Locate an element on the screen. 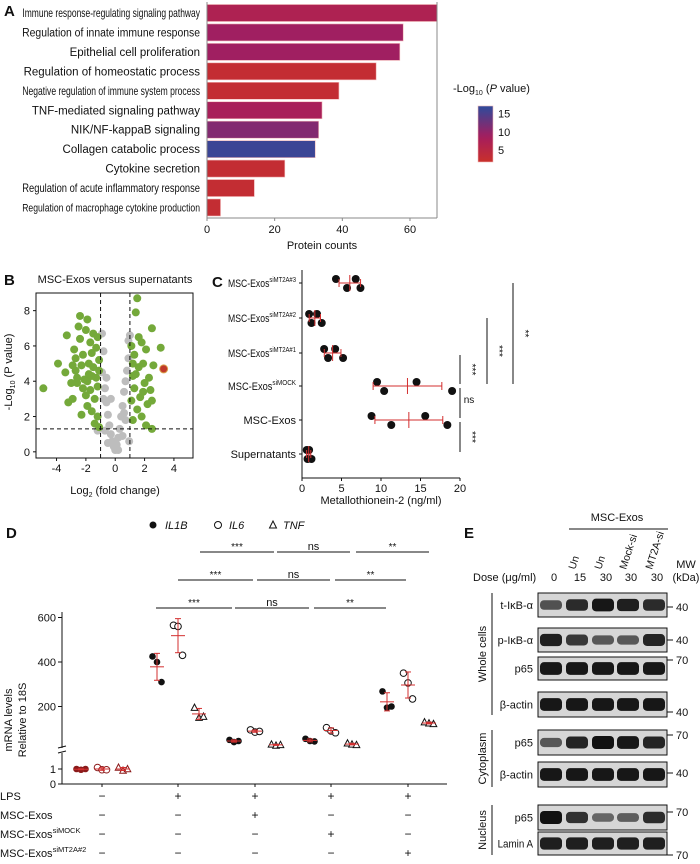 The width and height of the screenshot is (700, 864). significance-label: ns is located at coordinates (469, 400).